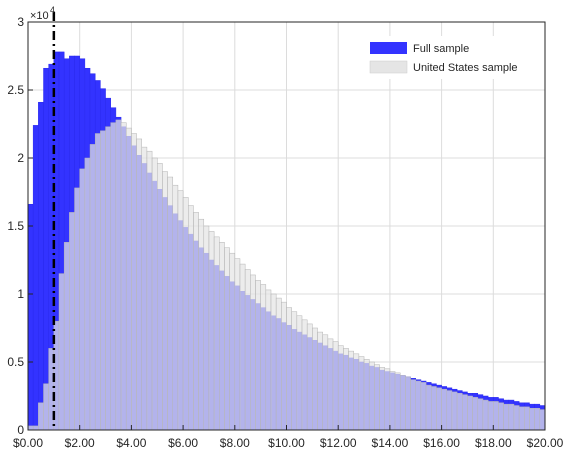 The height and width of the screenshot is (463, 572). Describe the element at coordinates (465, 68) in the screenshot. I see `legend-label-us-sample: United States sample` at that location.